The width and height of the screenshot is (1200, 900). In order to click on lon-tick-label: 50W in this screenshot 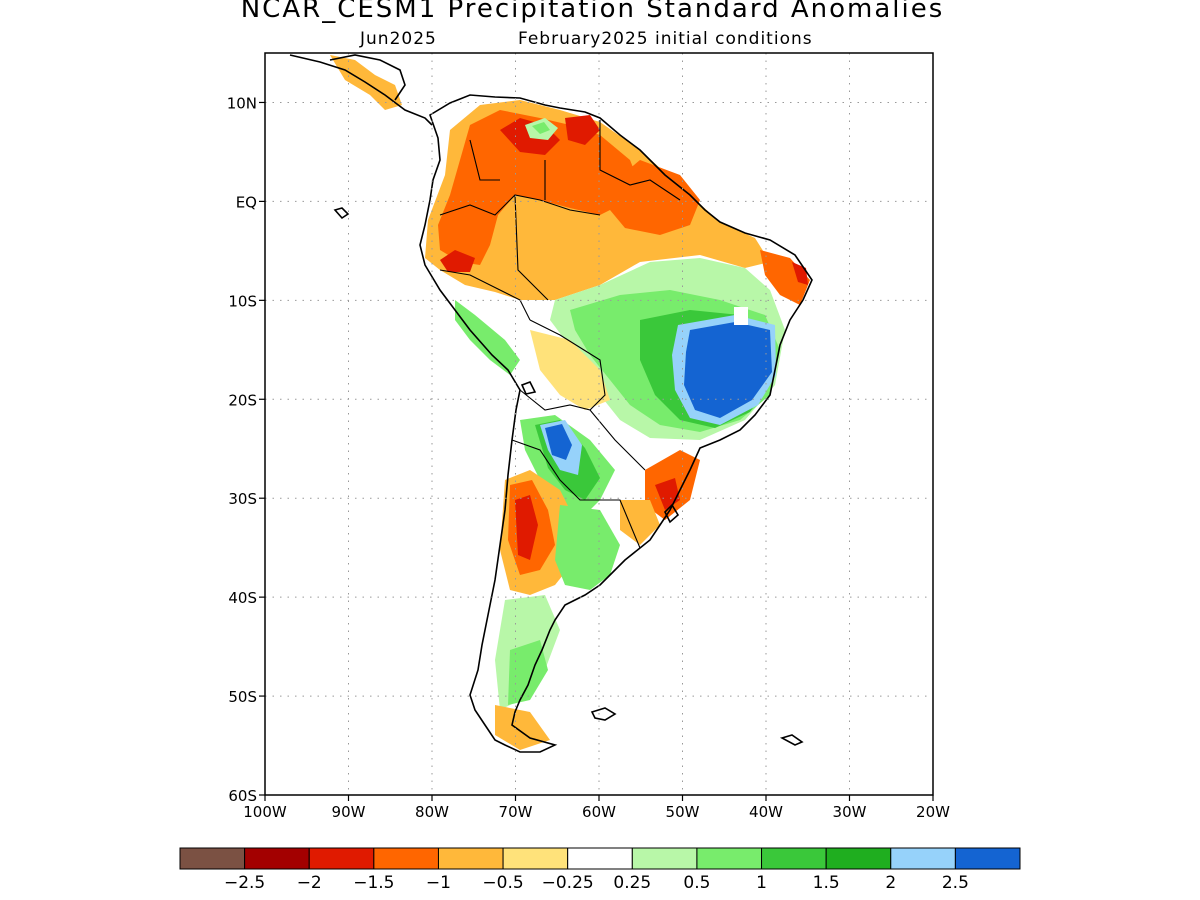, I will do `click(683, 812)`.